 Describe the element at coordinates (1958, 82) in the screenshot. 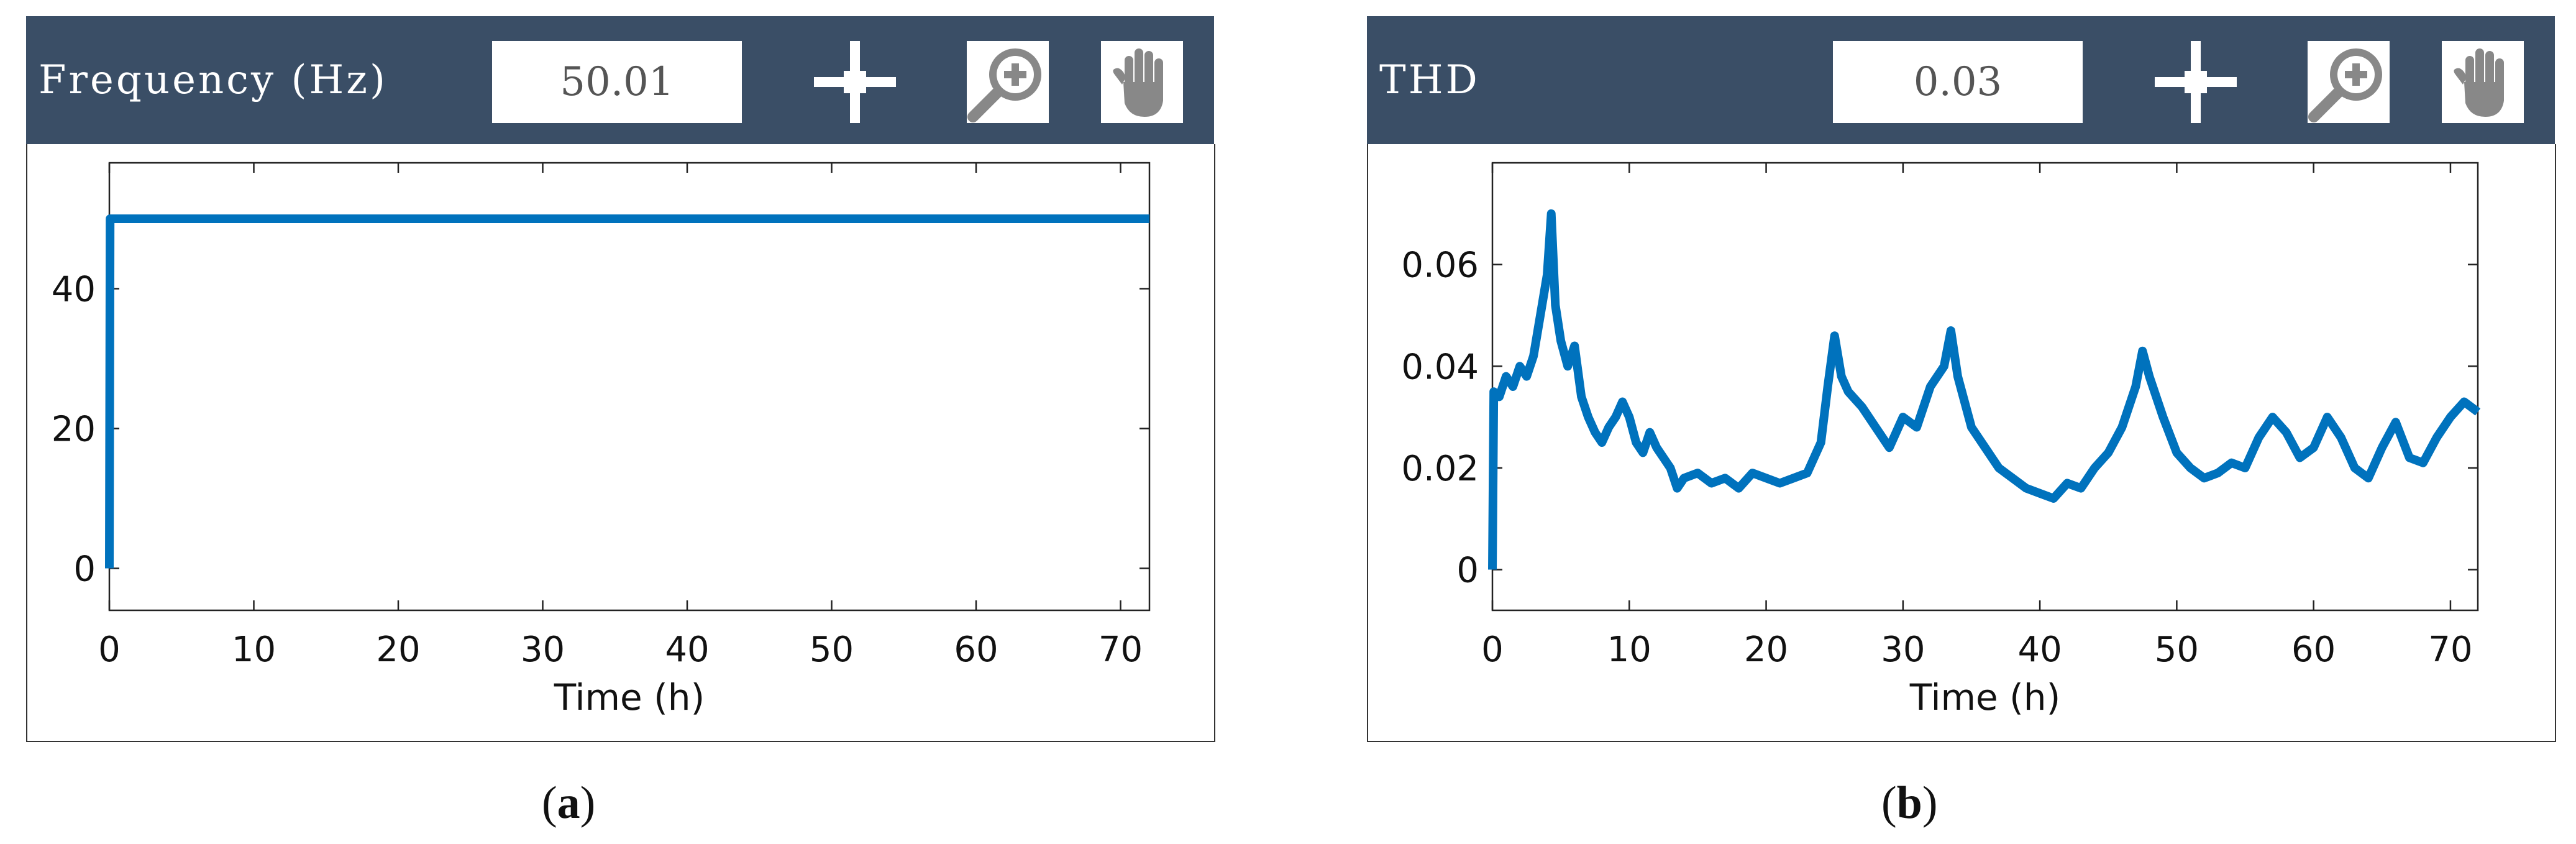

I see `thd-readout: 0.03` at that location.